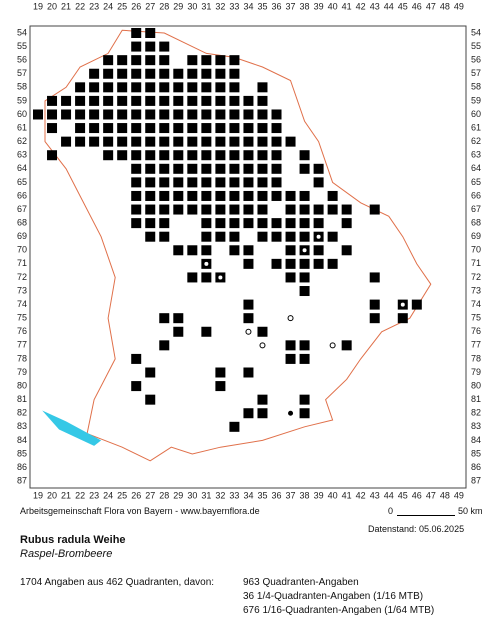  What do you see at coordinates (305, 495) in the screenshot?
I see `column-label: 38` at bounding box center [305, 495].